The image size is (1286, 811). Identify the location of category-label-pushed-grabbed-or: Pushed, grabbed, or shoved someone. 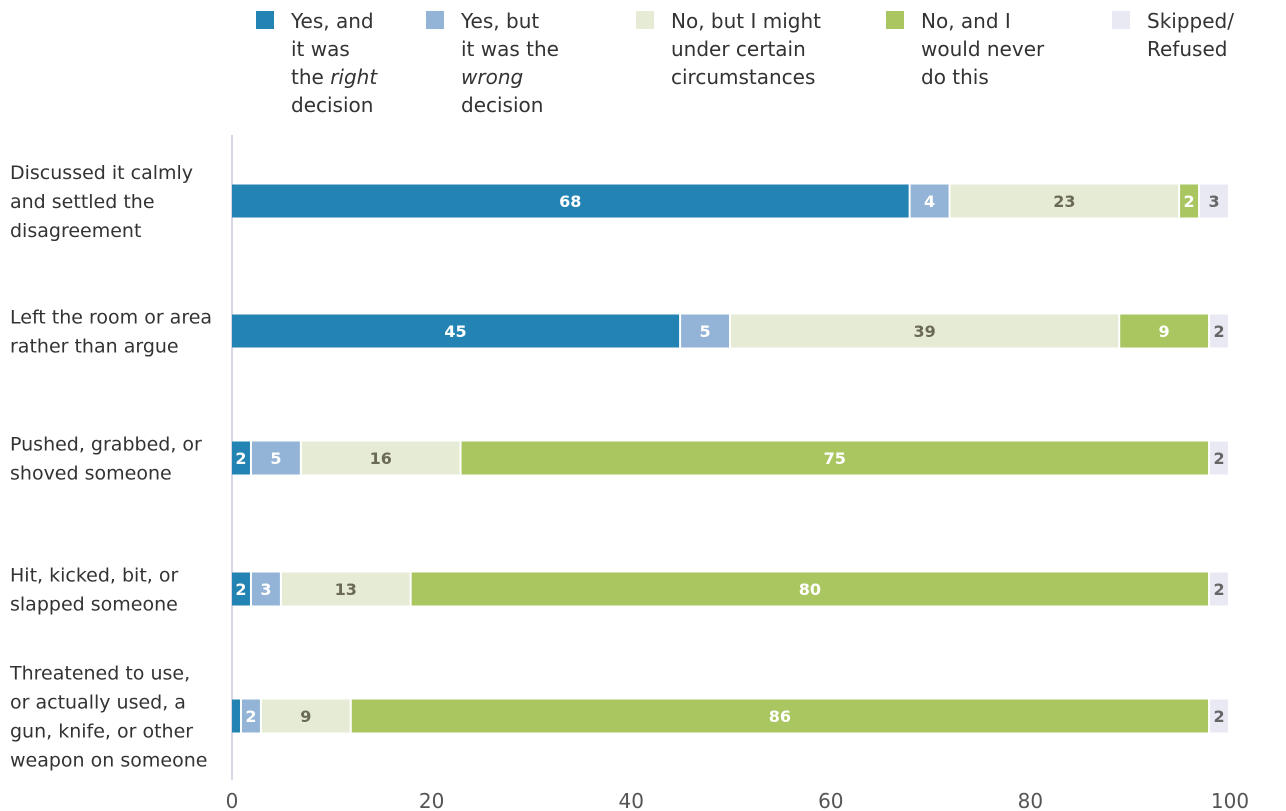
(106, 459).